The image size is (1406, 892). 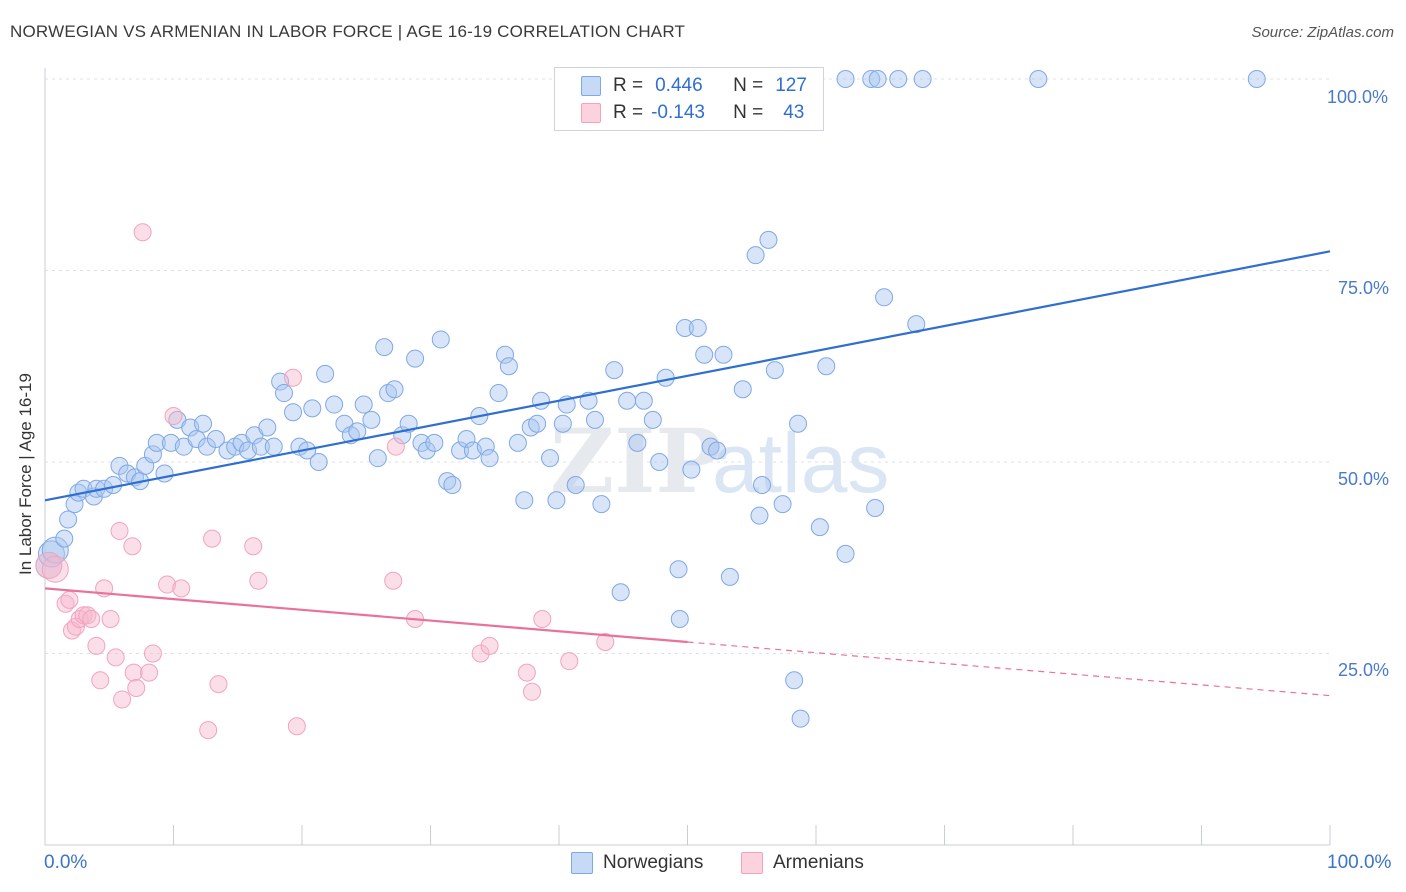 I want to click on legend-row-armenians: R = -0.143 N = 43, so click(x=692, y=113).